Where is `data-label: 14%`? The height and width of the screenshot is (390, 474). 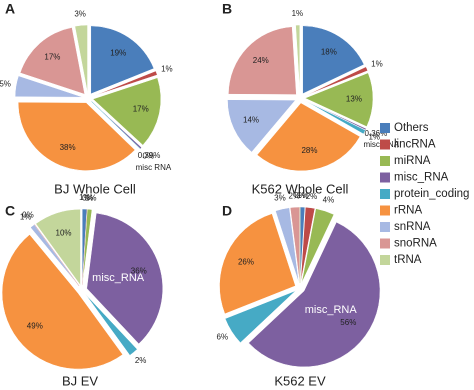
data-label: 14% is located at coordinates (251, 120).